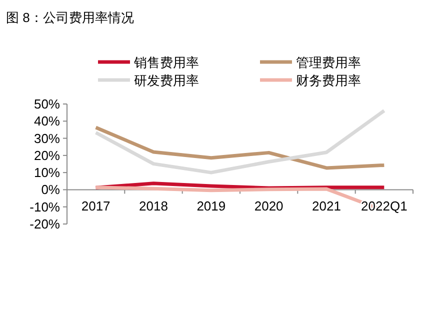  Describe the element at coordinates (166, 62) in the screenshot. I see `legend-label: 销售费用率` at that location.